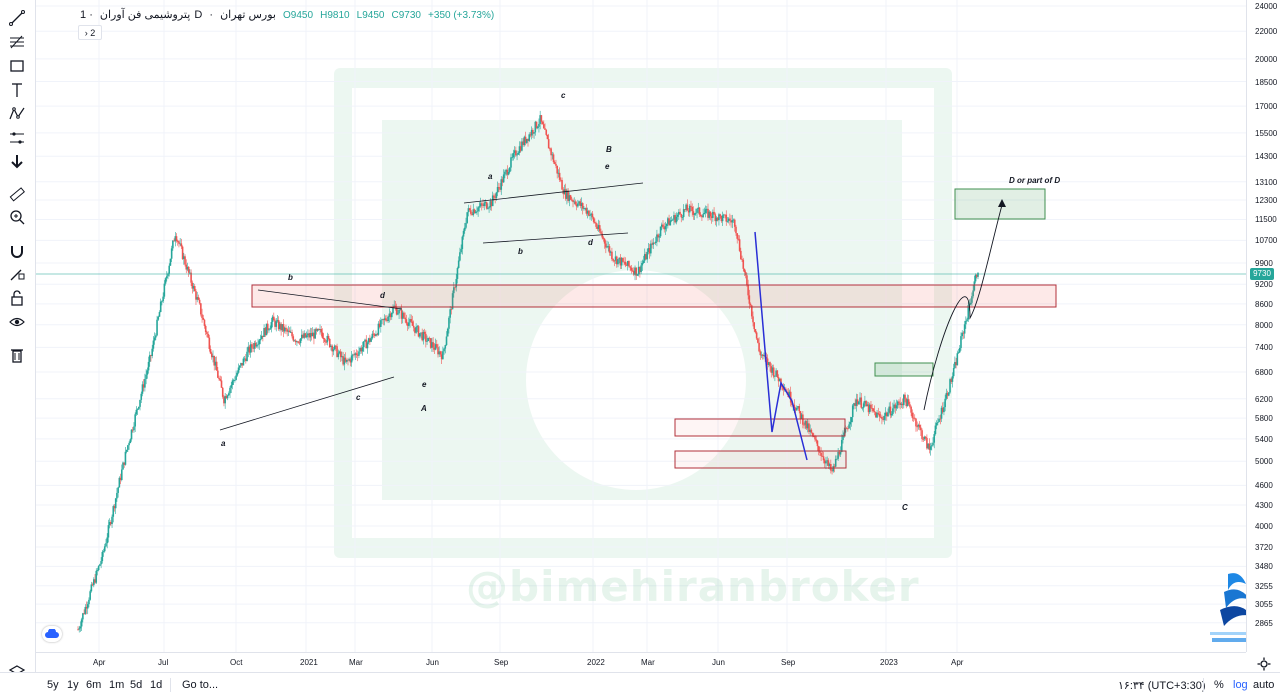  What do you see at coordinates (17, 42) in the screenshot?
I see `fib-tools-icon` at bounding box center [17, 42].